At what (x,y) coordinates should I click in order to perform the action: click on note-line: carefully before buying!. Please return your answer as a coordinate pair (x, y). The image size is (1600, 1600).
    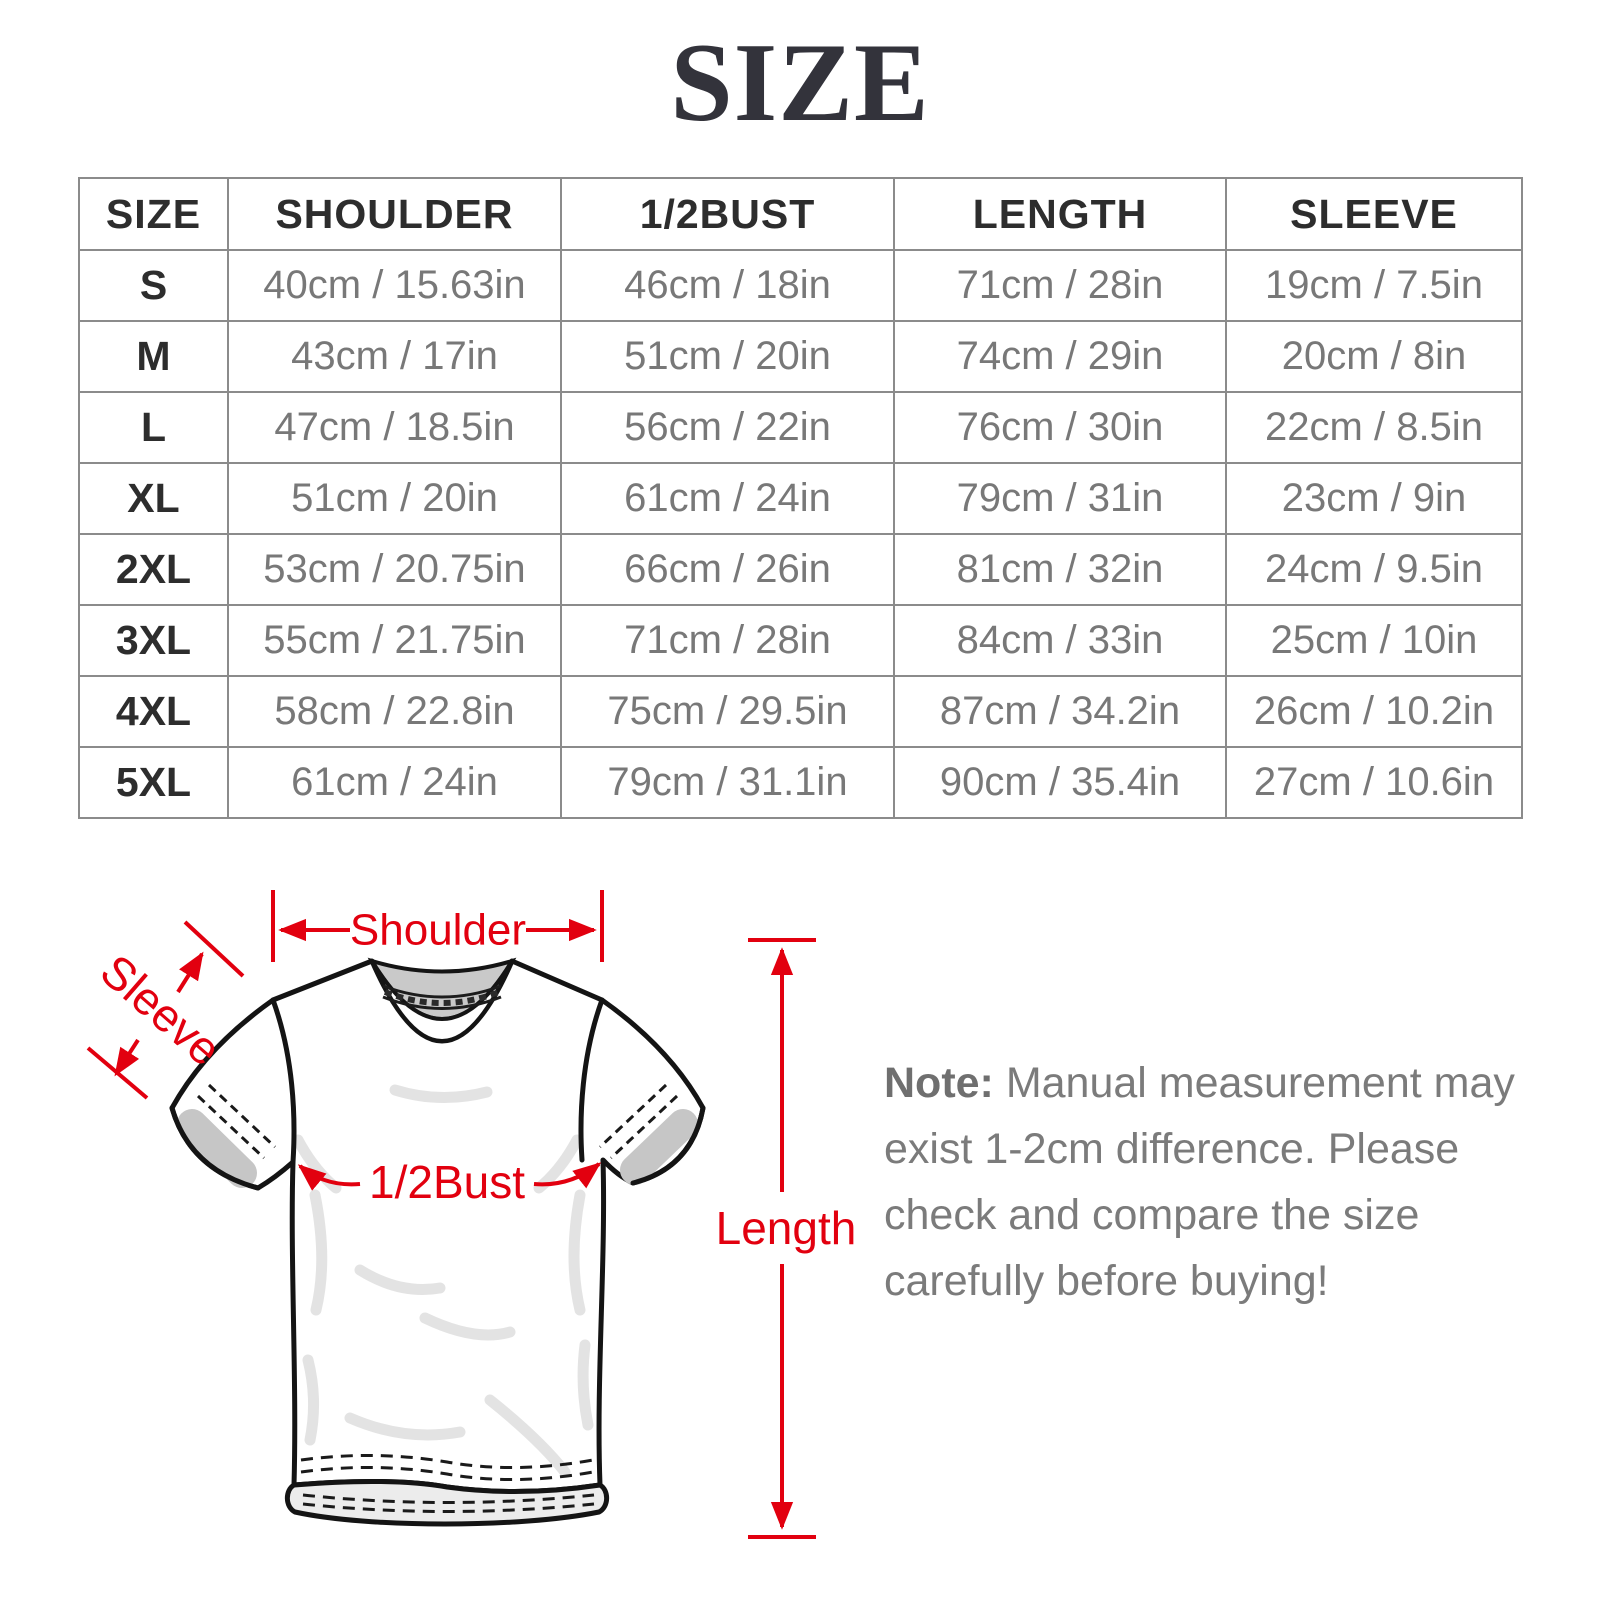
    Looking at the image, I should click on (1106, 1281).